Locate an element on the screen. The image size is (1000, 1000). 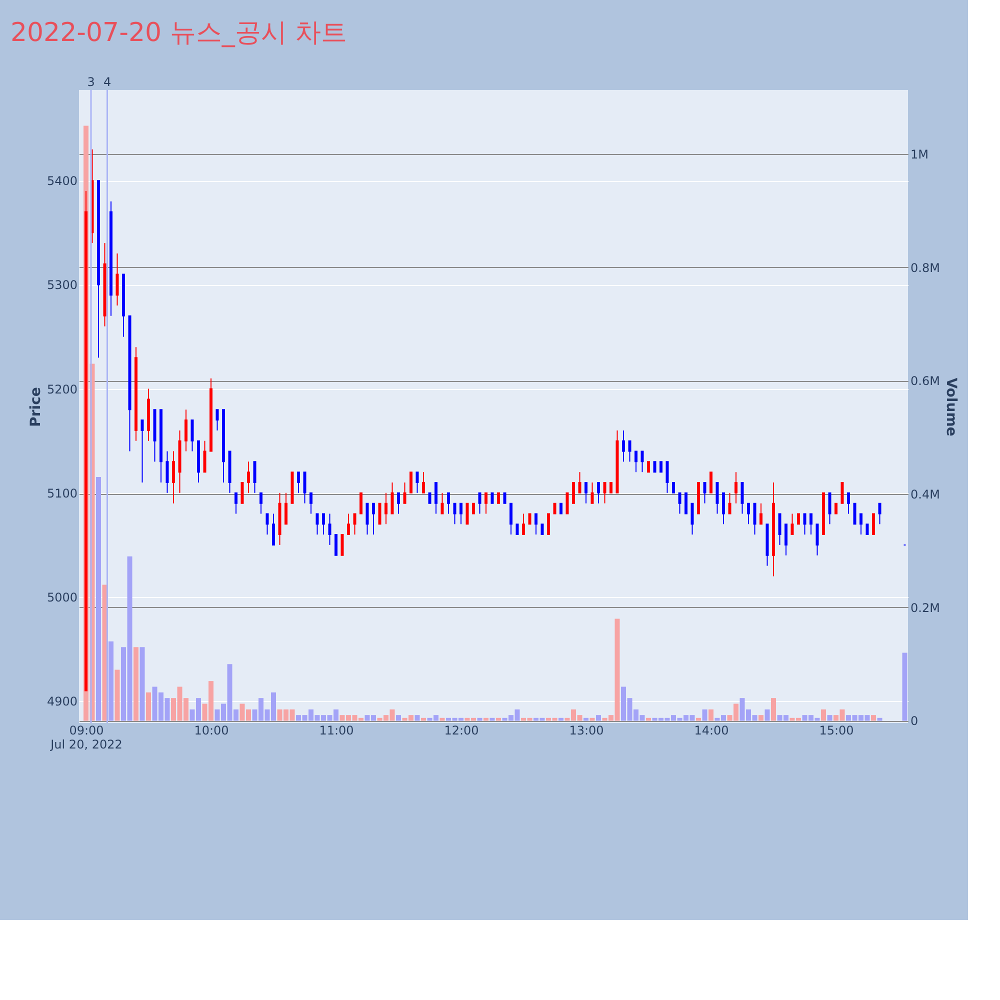
y2-tick-label: 1M is located at coordinates (919, 155).